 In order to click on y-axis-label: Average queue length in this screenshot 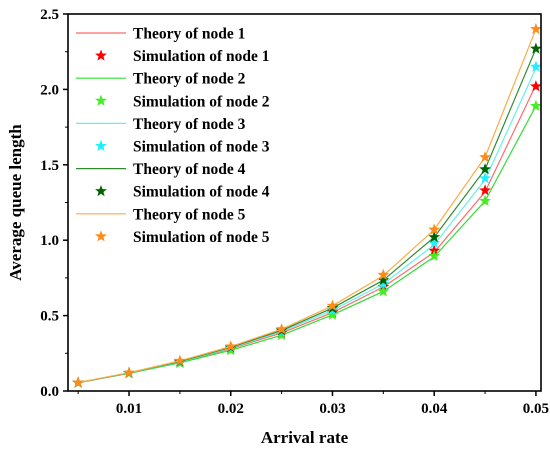, I will do `click(15, 202)`.